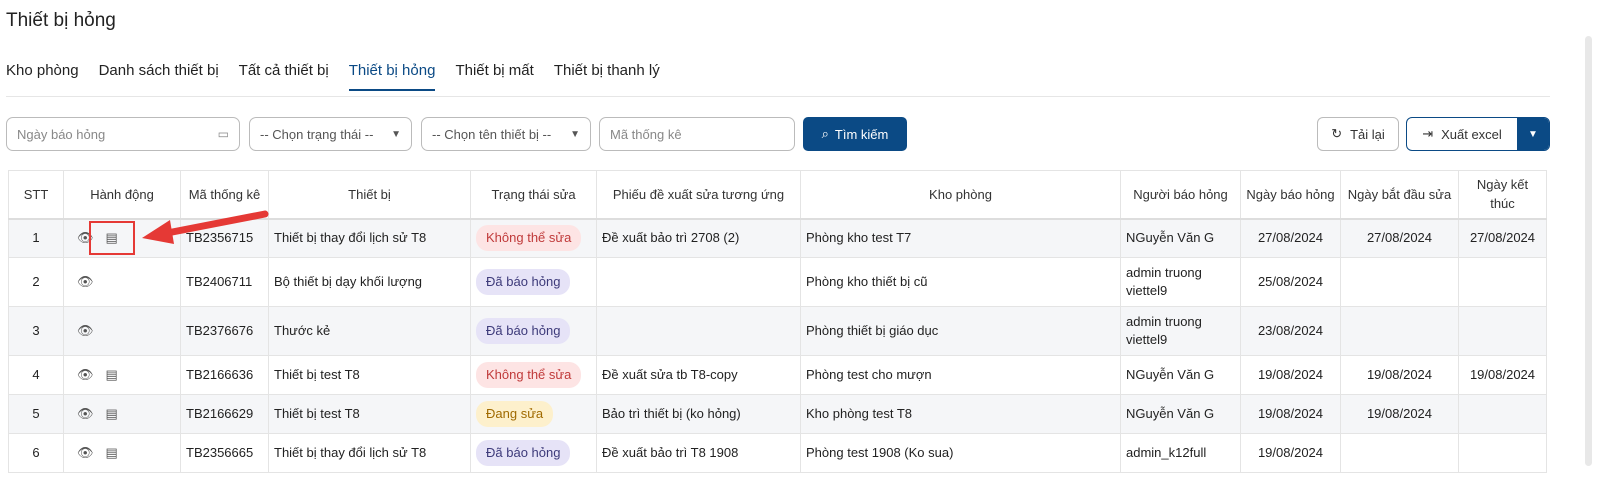 The width and height of the screenshot is (1600, 482). Describe the element at coordinates (36, 238) in the screenshot. I see `stt-cell: 1` at that location.